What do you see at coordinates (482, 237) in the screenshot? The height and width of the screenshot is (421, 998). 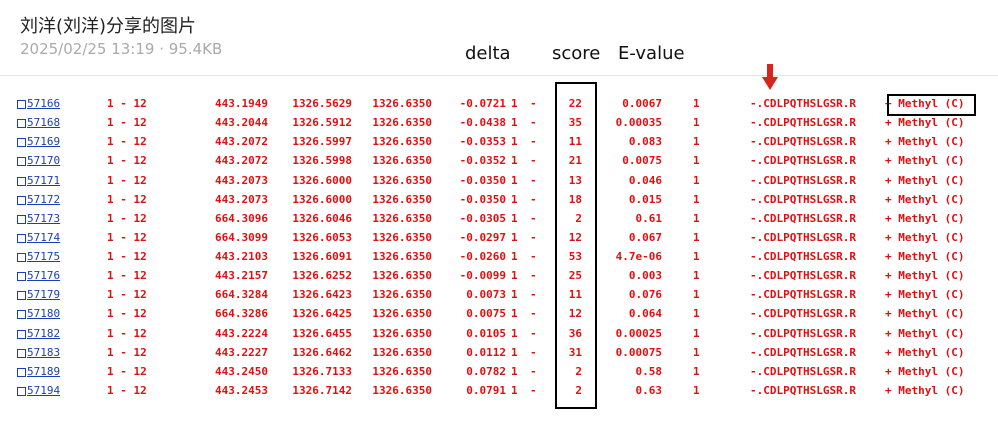 I see `cell: -0.0297` at bounding box center [482, 237].